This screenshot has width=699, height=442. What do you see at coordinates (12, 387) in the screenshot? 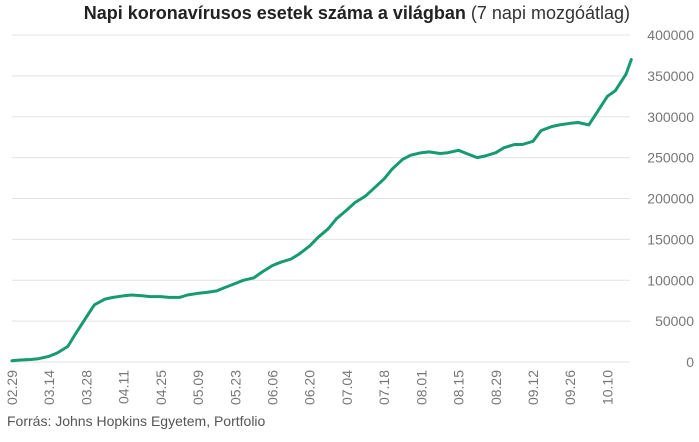
I see `x-tick-label: 02.29` at bounding box center [12, 387].